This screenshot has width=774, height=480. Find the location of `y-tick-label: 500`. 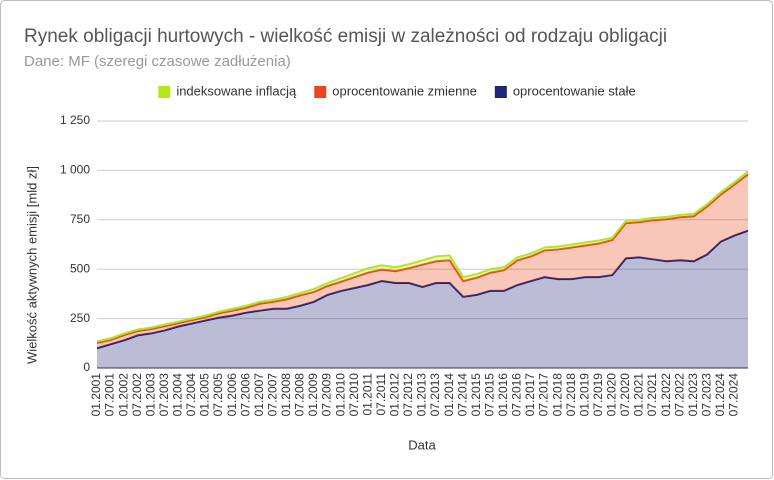

y-tick-label: 500 is located at coordinates (80, 268).